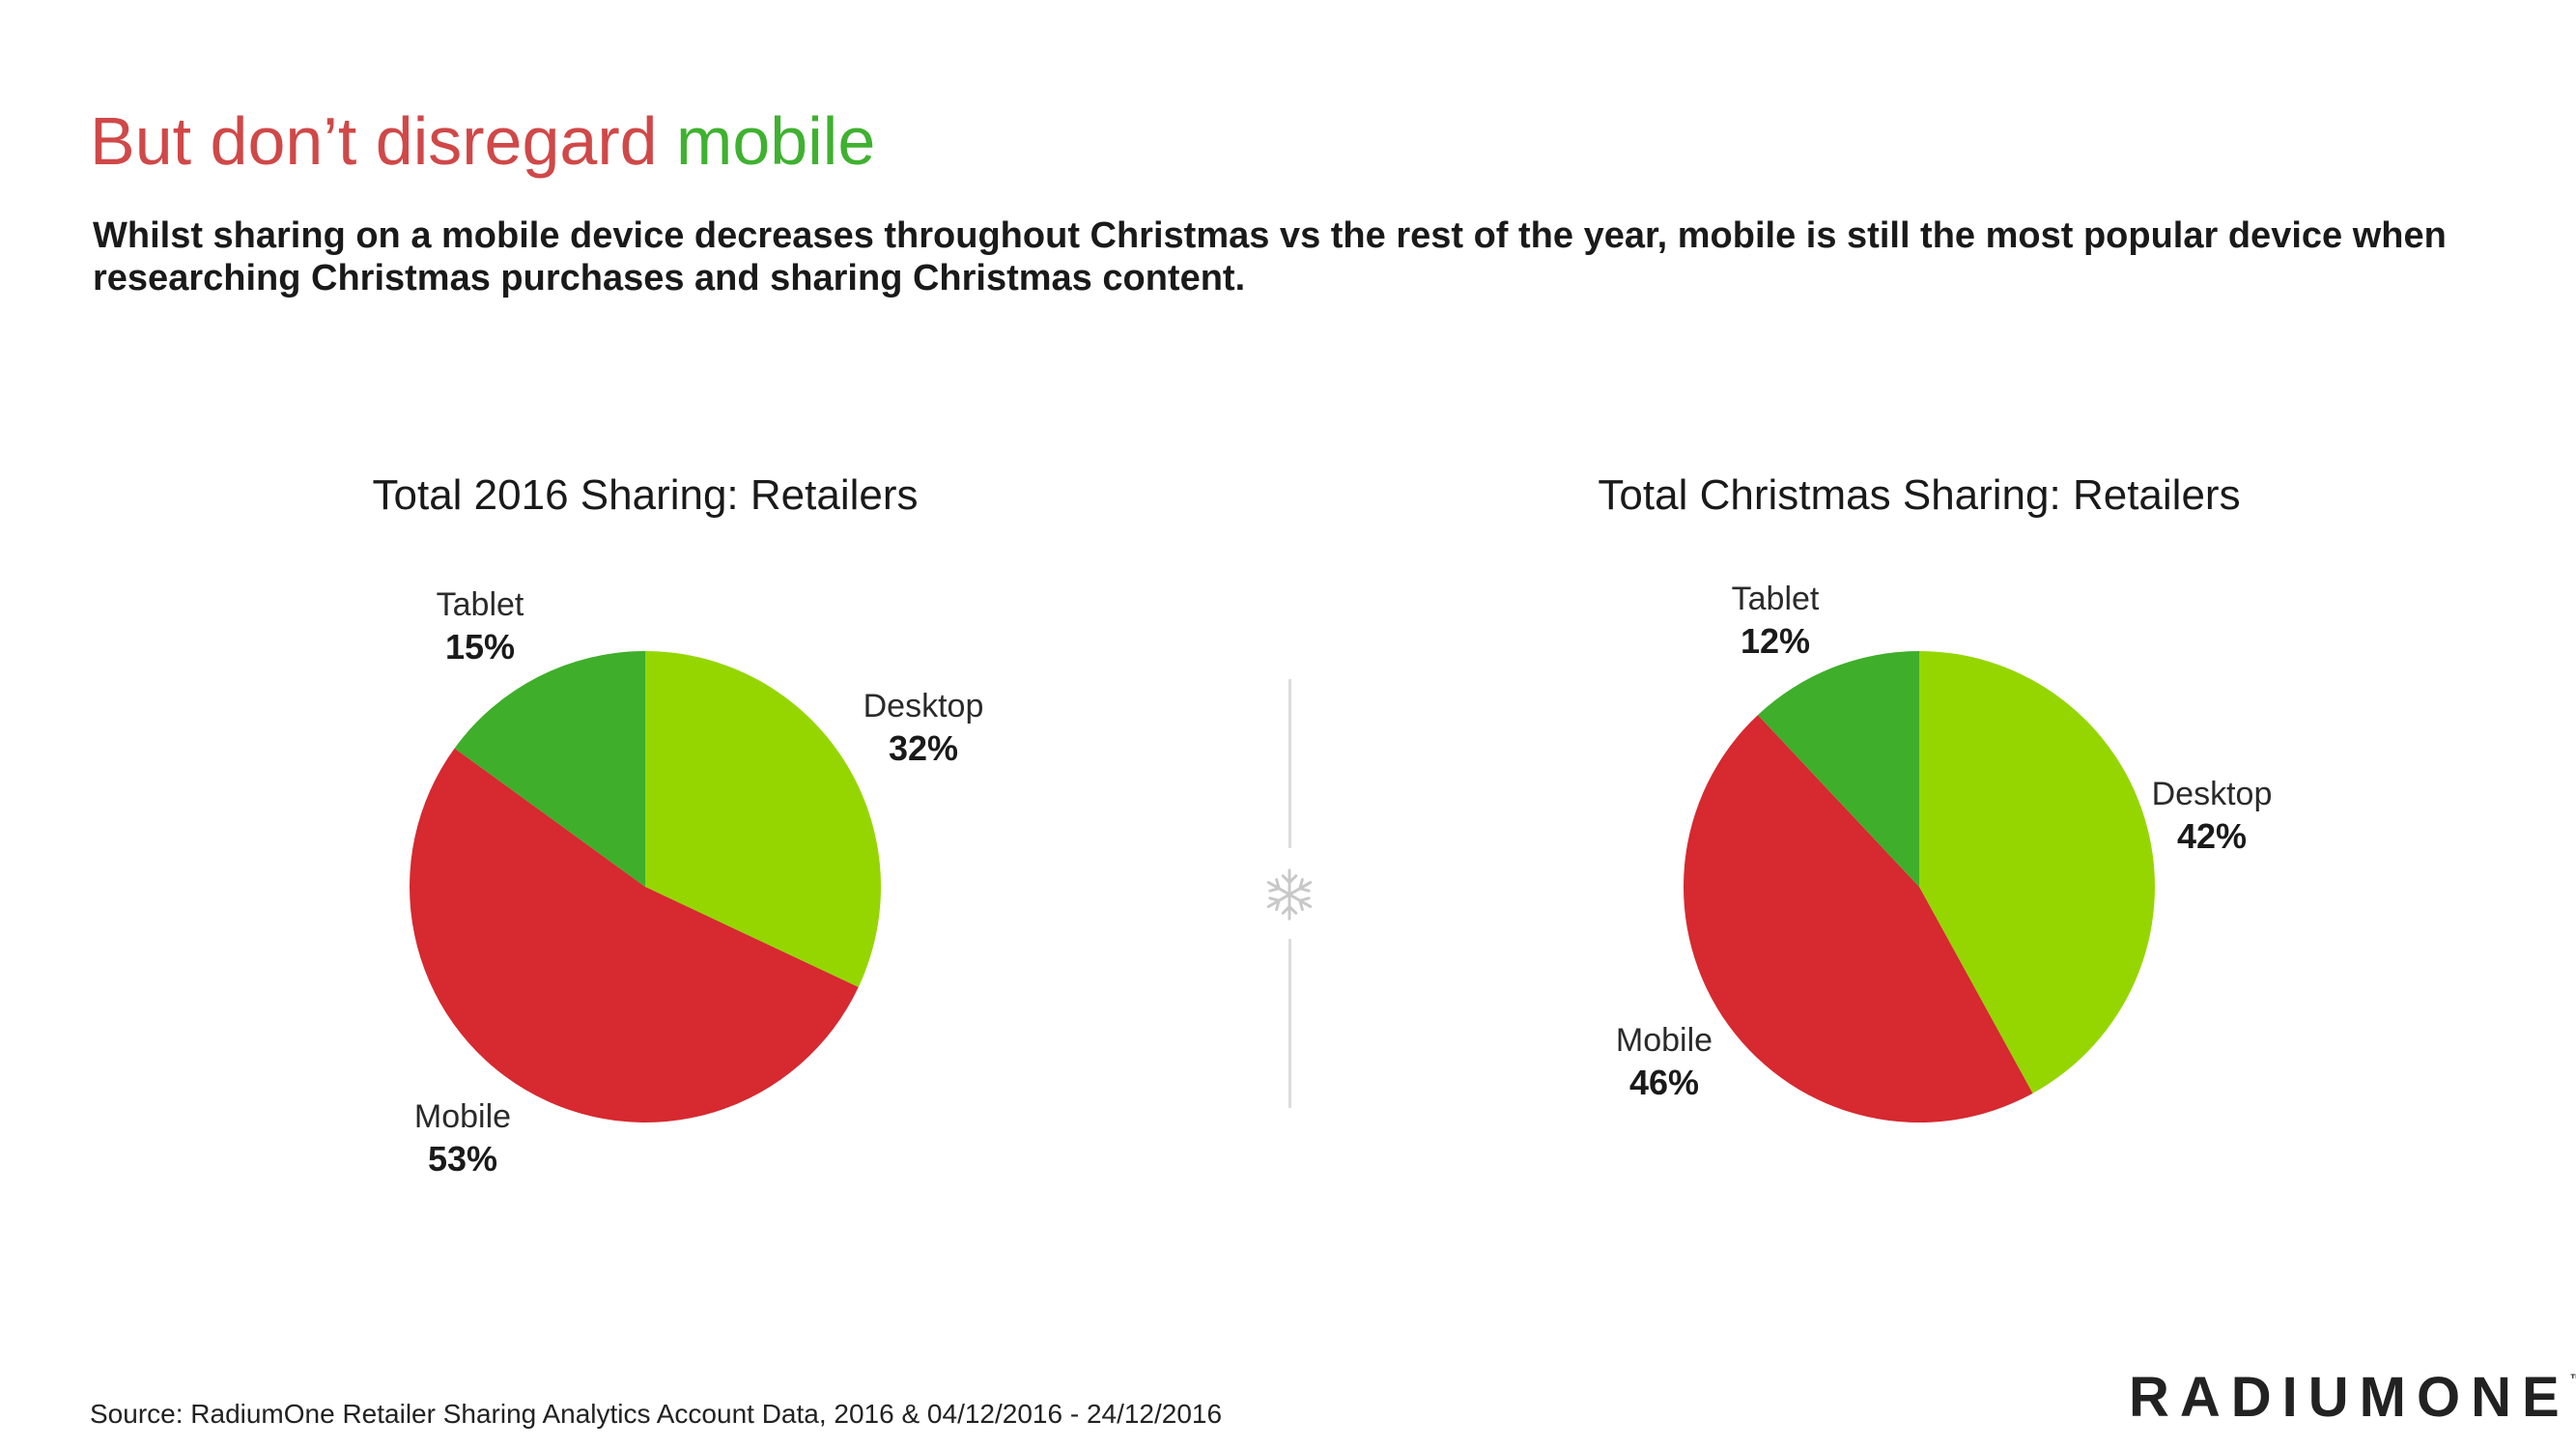  Describe the element at coordinates (2573, 1378) in the screenshot. I see `trademark-mark: ™` at that location.